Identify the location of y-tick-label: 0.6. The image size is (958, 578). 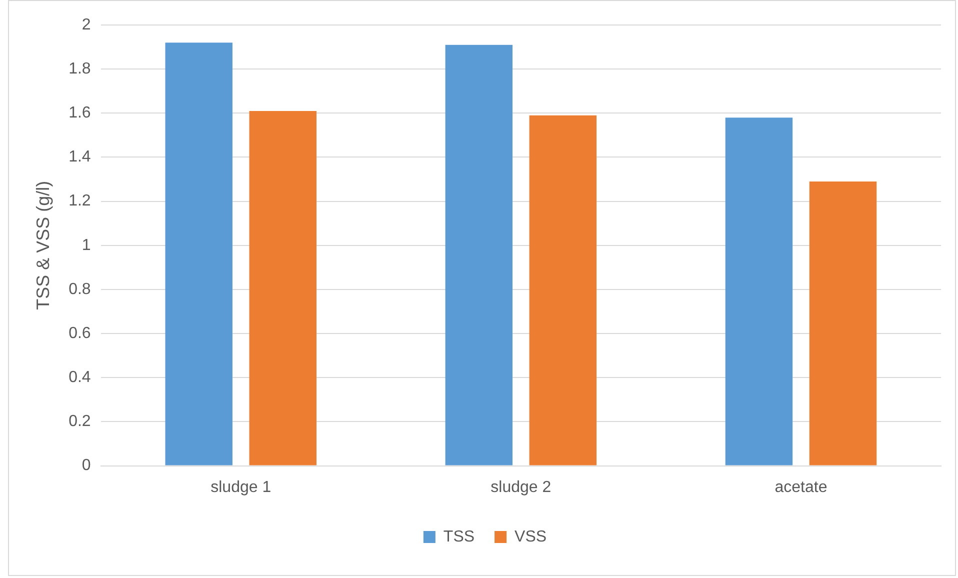
(79, 333).